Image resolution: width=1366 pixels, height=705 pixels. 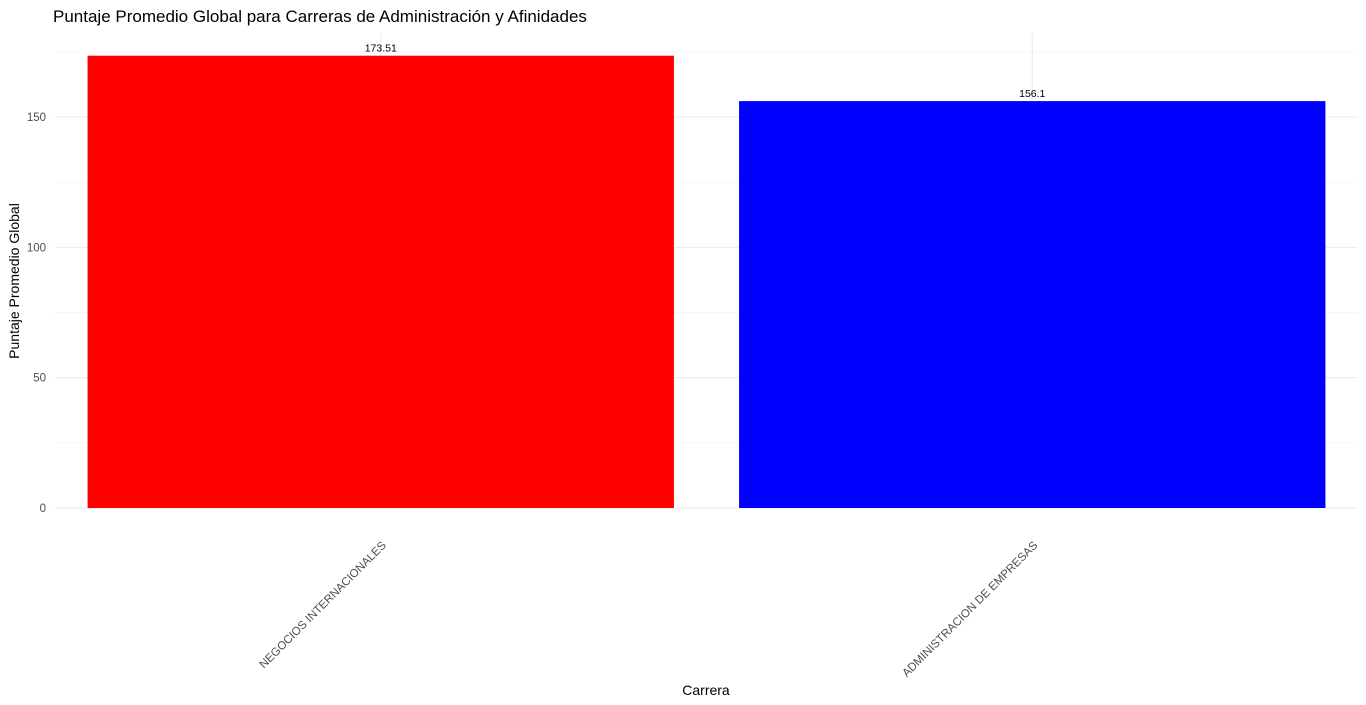 I want to click on y-tick-label: 0, so click(x=43, y=509).